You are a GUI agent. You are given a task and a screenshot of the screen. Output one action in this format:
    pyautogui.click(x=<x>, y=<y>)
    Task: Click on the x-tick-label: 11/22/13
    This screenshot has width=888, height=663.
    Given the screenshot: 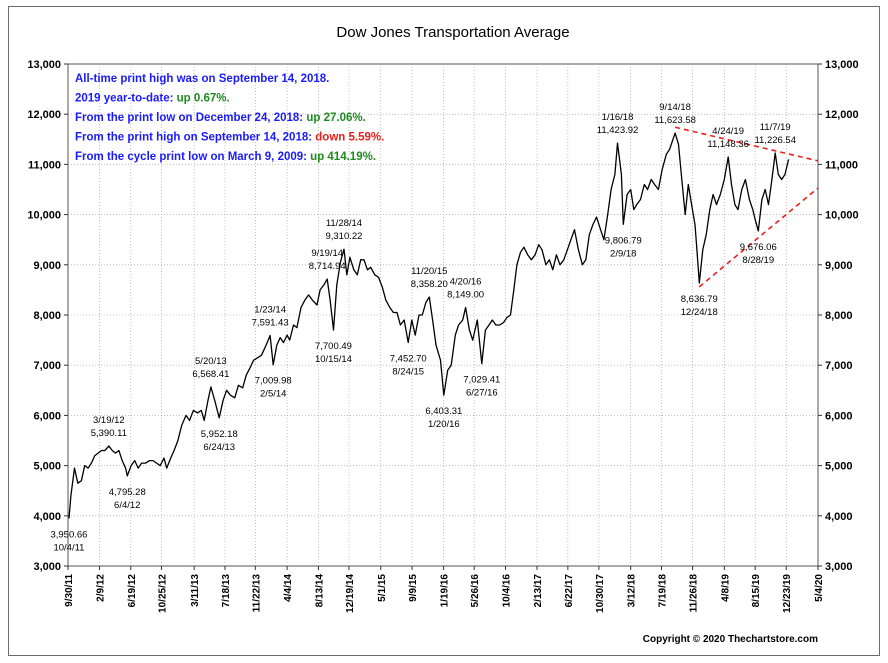 What is the action you would take?
    pyautogui.click(x=256, y=593)
    